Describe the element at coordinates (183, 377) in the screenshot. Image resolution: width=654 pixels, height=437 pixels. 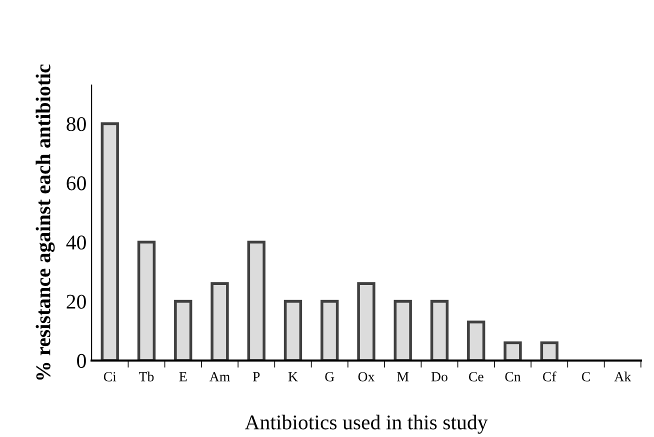
I see `x-tick-label: E` at that location.